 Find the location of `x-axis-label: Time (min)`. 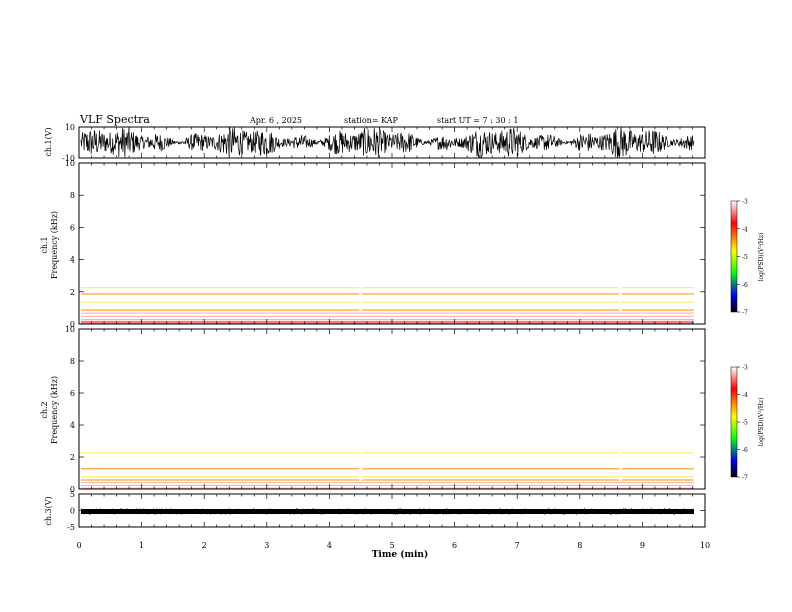

x-axis-label: Time (min) is located at coordinates (400, 554).